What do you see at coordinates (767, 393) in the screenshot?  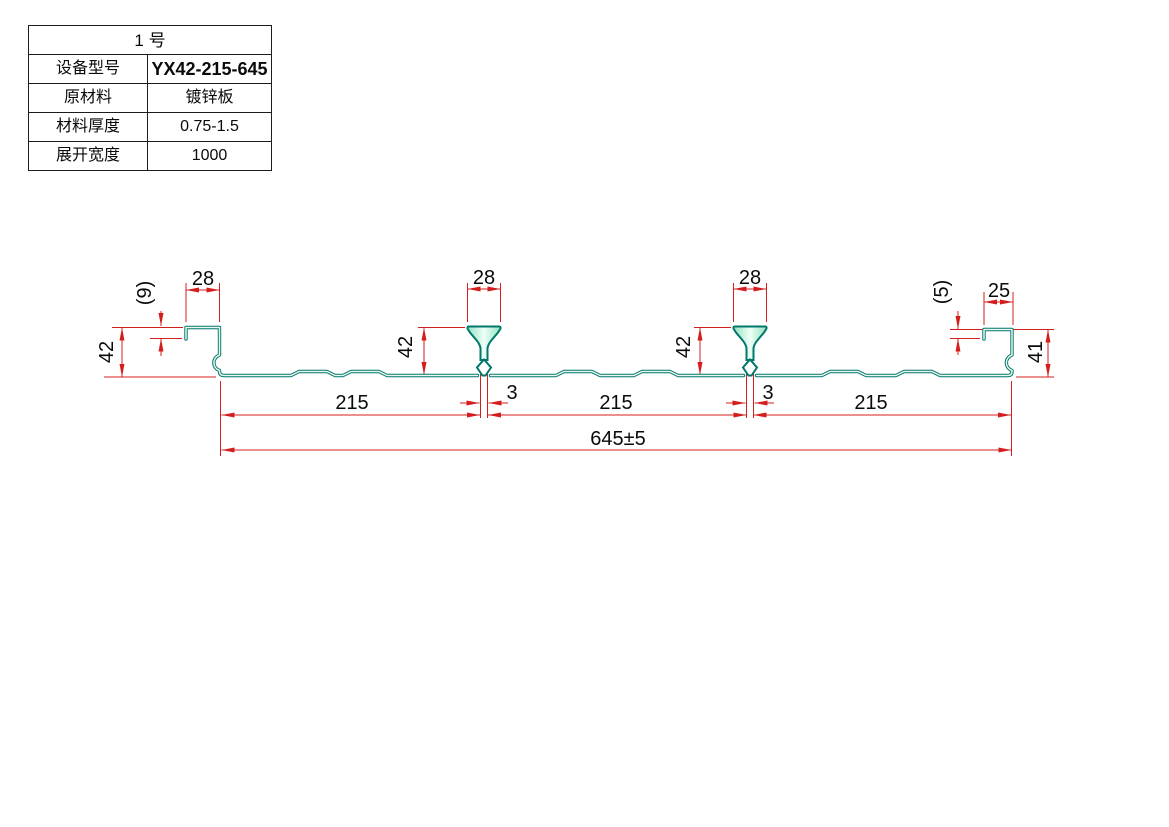 I see `dim-rib2-base-gap: 3` at bounding box center [767, 393].